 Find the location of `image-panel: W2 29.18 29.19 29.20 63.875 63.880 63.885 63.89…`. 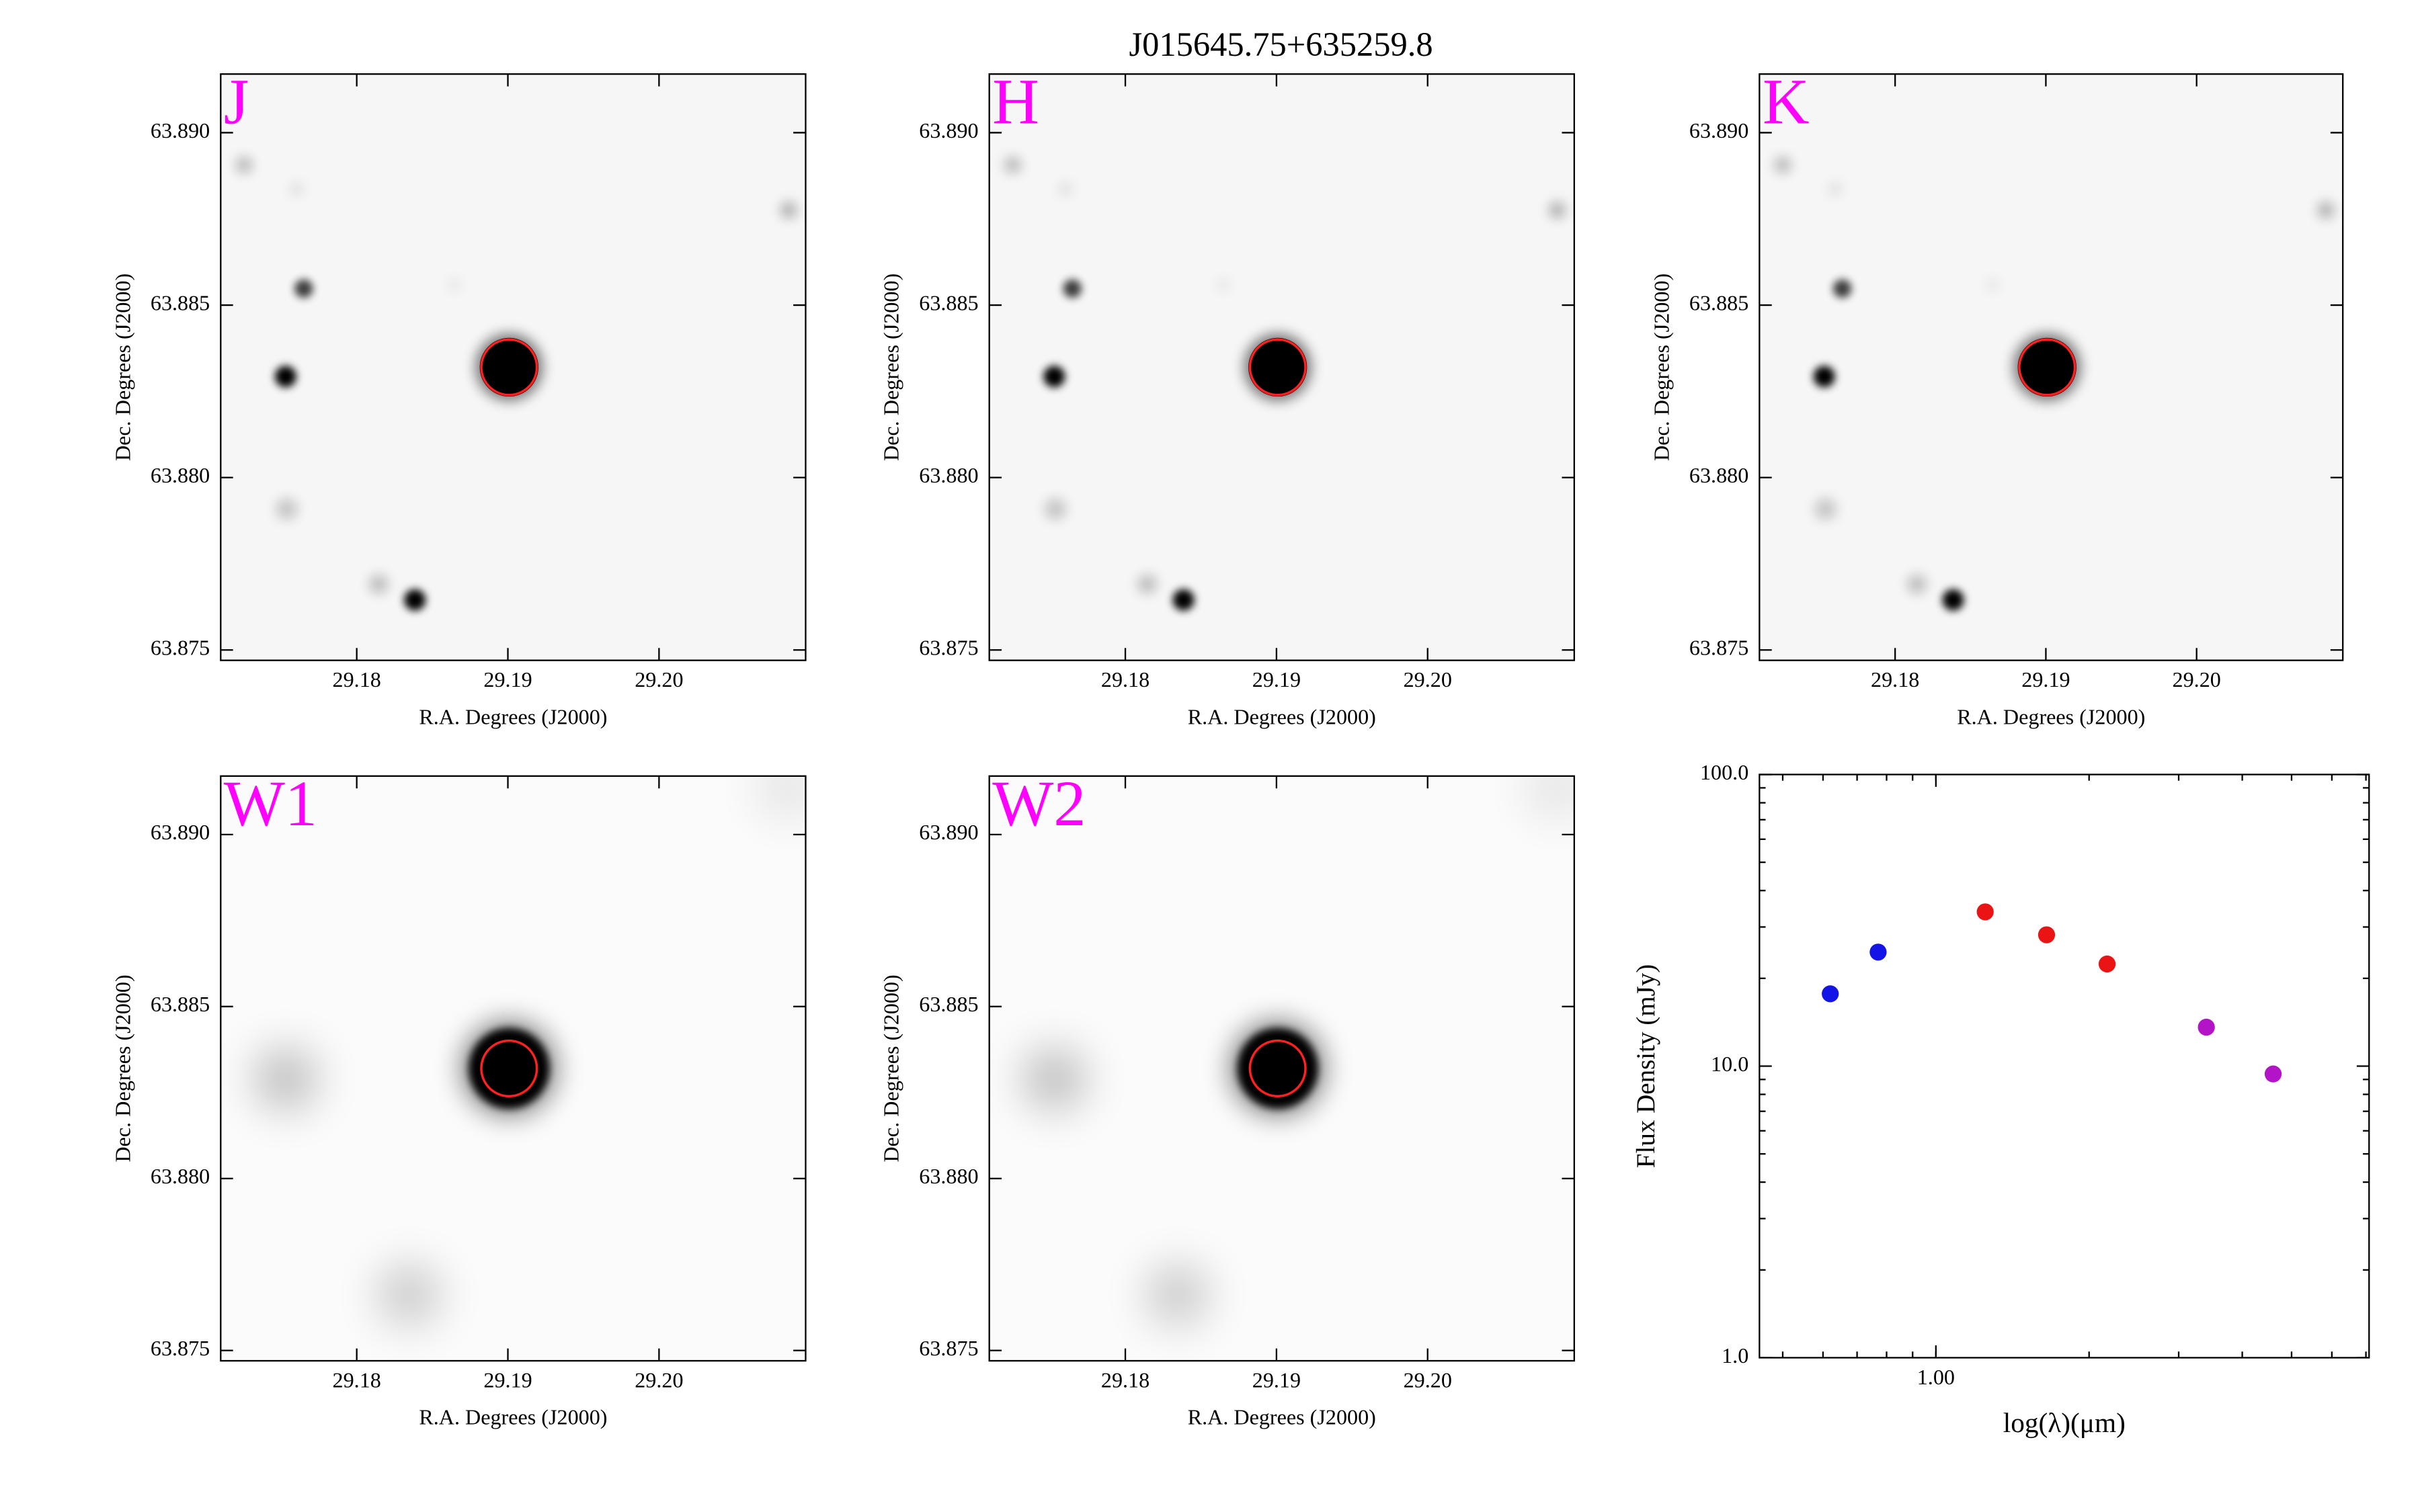

image-panel: W2 29.18 29.19 29.20 63.875 63.880 63.885 63.89… is located at coordinates (1227, 1098).